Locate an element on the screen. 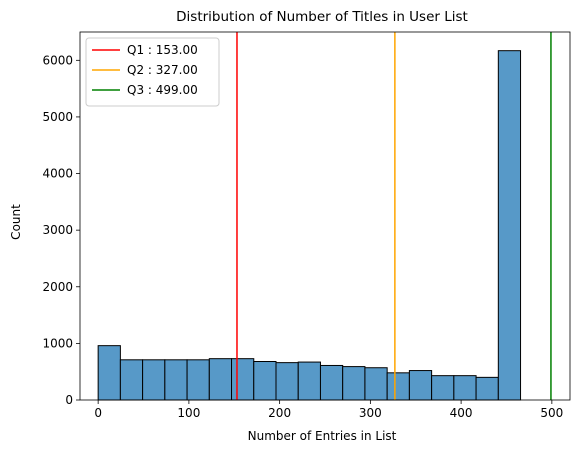 The height and width of the screenshot is (453, 580). y-tick-label: 3000 is located at coordinates (57, 230).